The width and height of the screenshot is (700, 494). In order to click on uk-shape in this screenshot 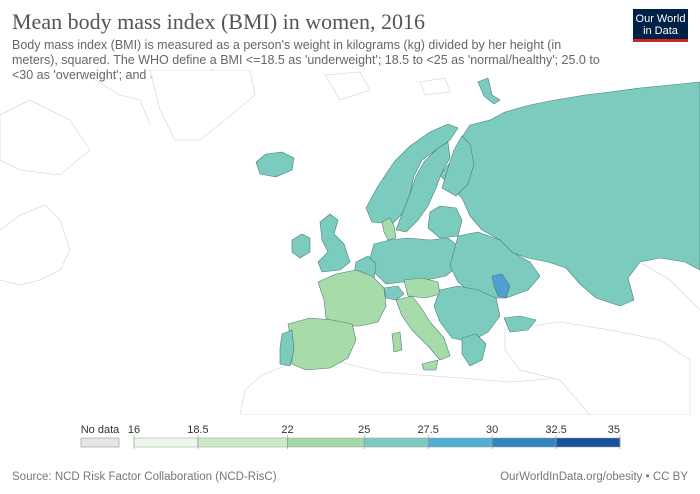, I will do `click(334, 243)`.